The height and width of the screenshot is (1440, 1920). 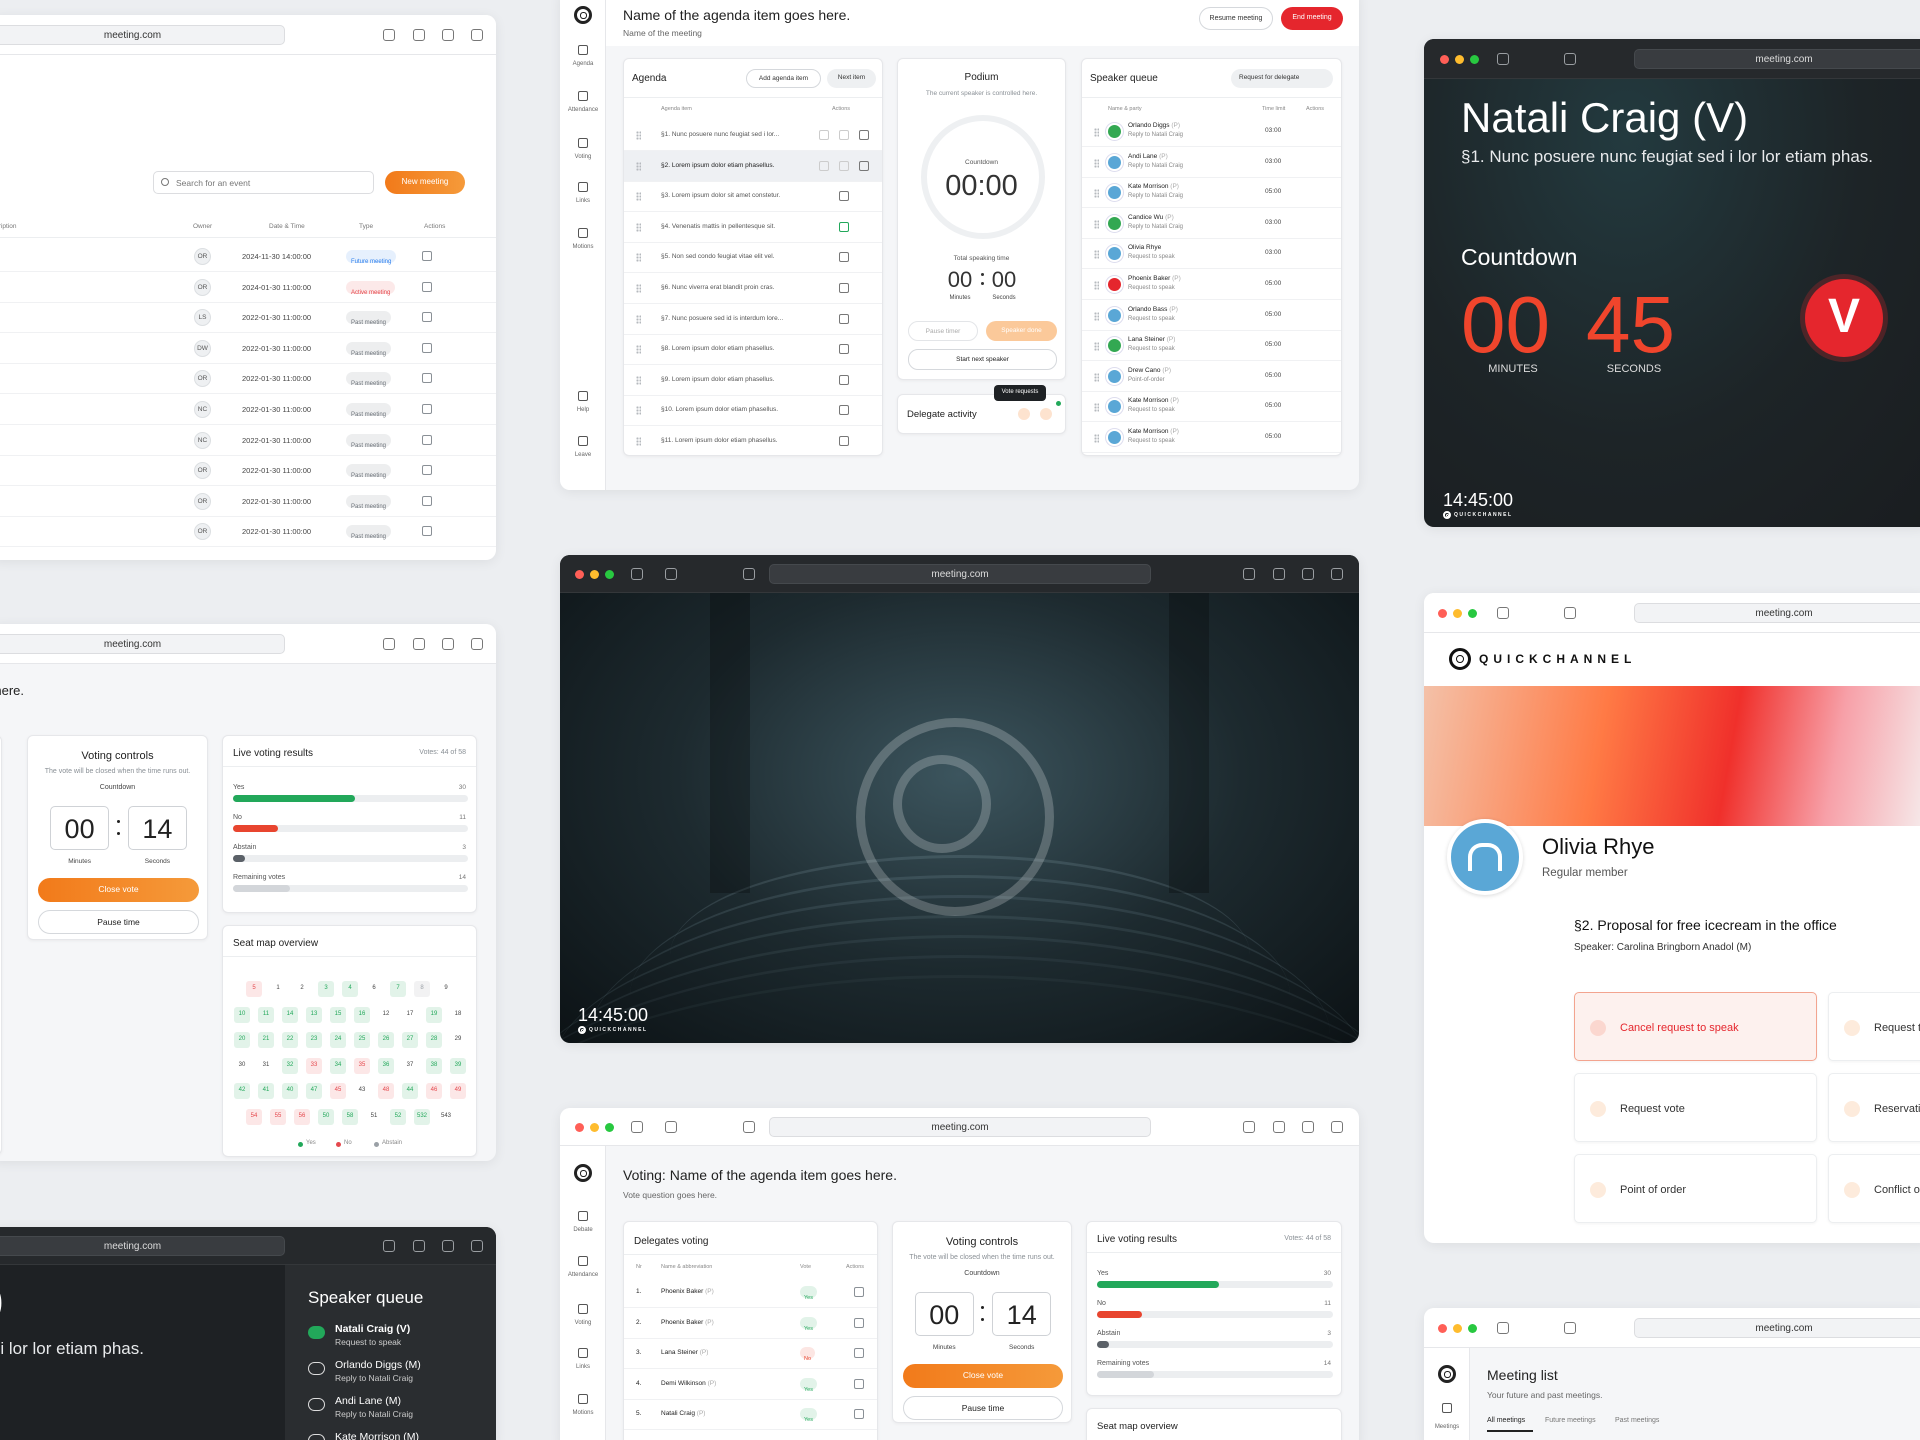 What do you see at coordinates (1874, 1026) in the screenshot?
I see `action-card: Request to speak` at bounding box center [1874, 1026].